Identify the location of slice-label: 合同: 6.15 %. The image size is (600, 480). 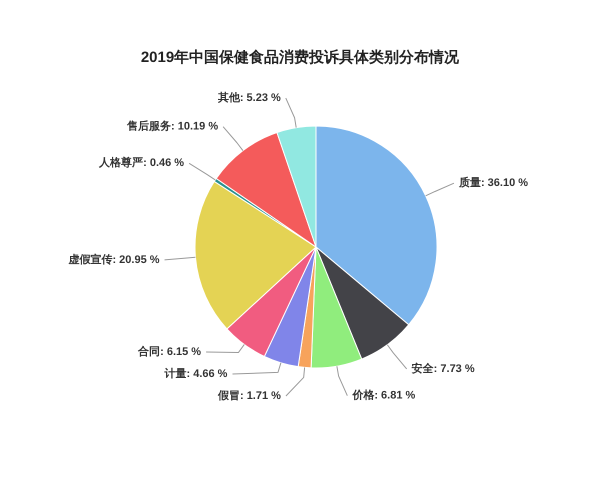
(169, 351).